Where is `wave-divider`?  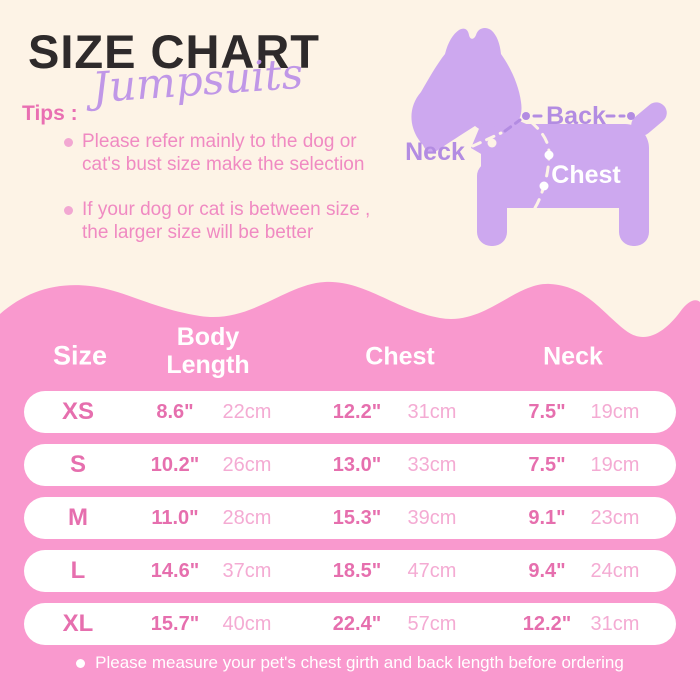
wave-divider is located at coordinates (350, 314).